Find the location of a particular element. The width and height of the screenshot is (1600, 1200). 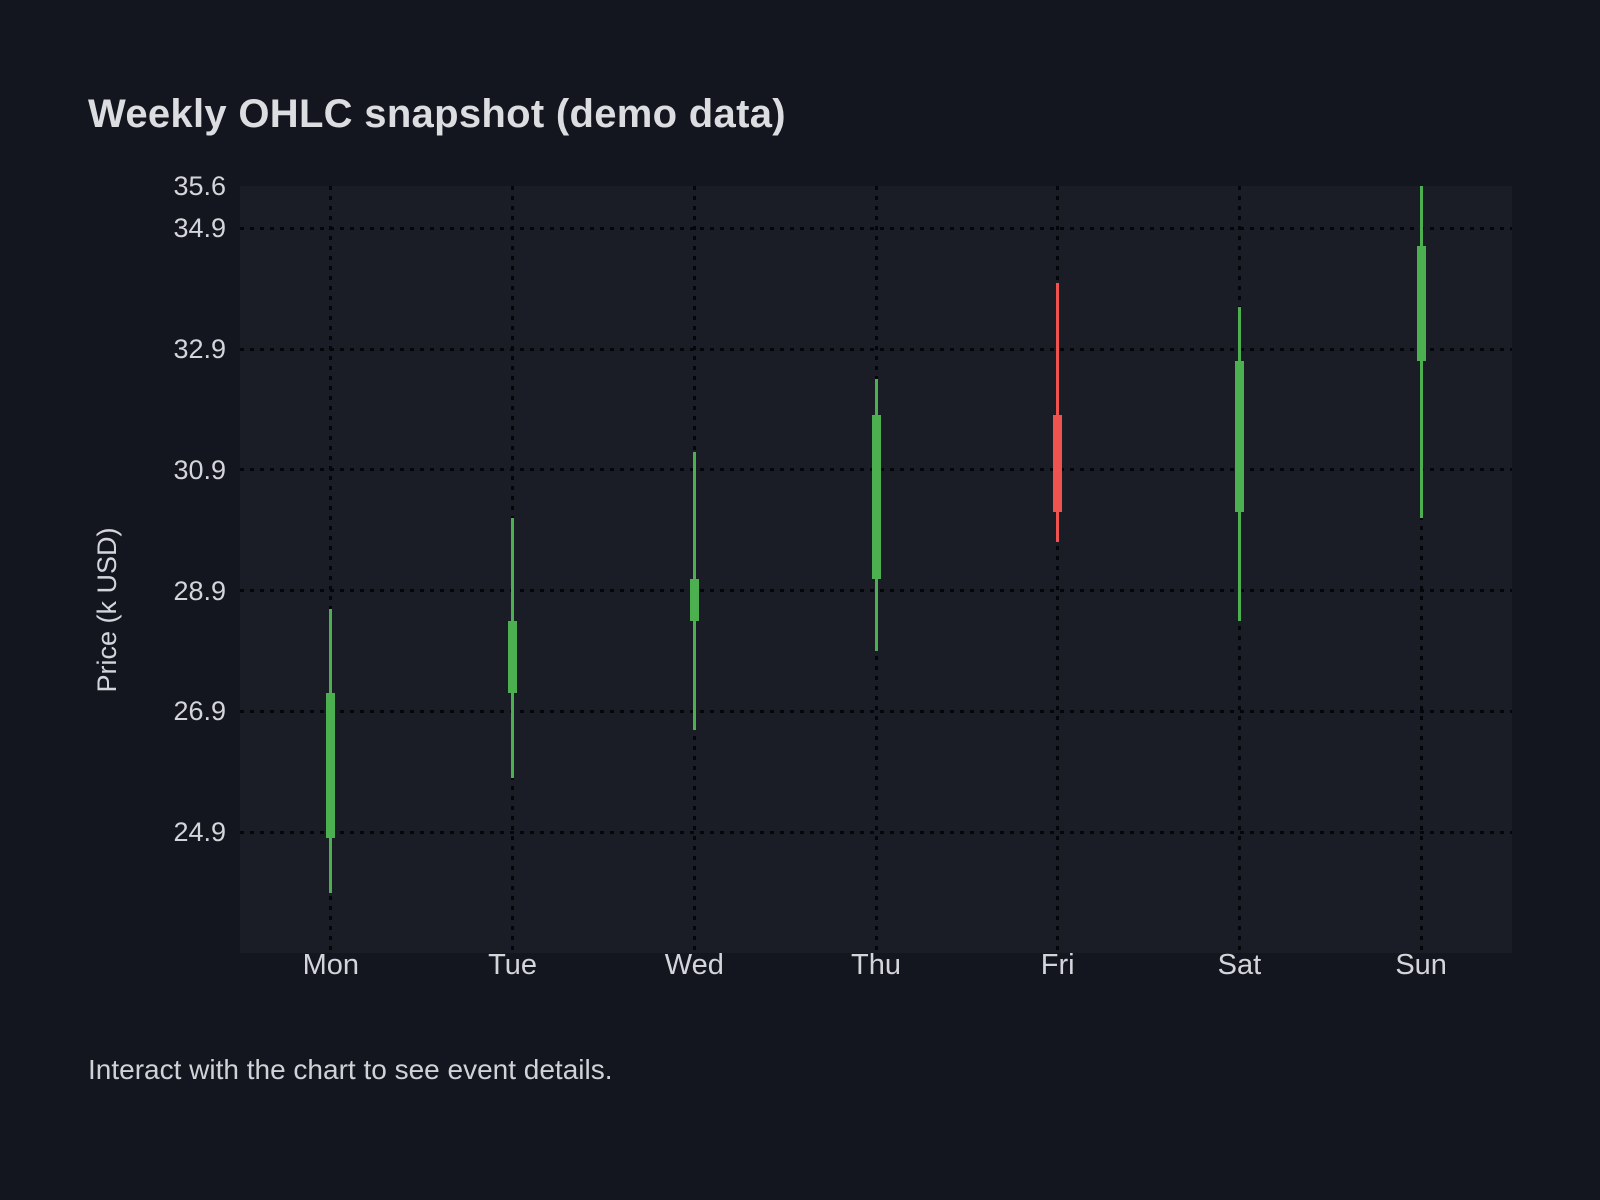

candle-thu is located at coordinates (876, 569).